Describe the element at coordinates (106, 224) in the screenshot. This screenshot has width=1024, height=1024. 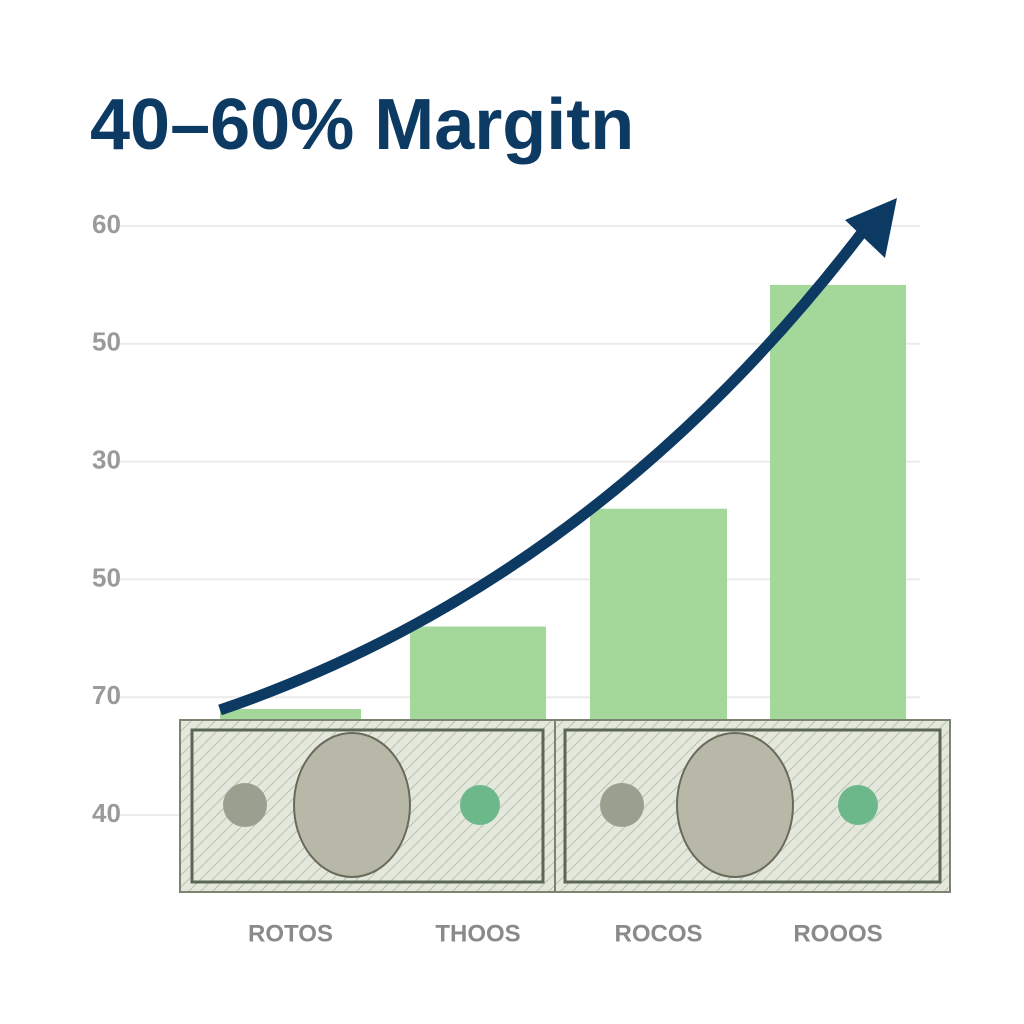
I see `y-tick-label: 60` at that location.